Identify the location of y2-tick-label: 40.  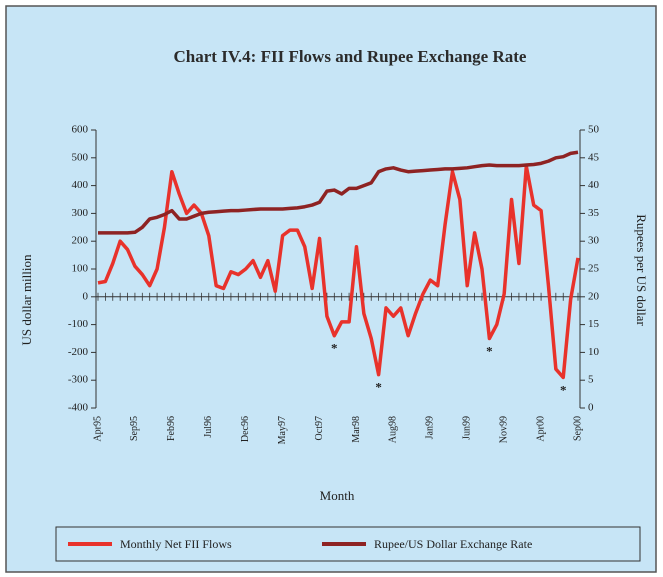
(594, 185).